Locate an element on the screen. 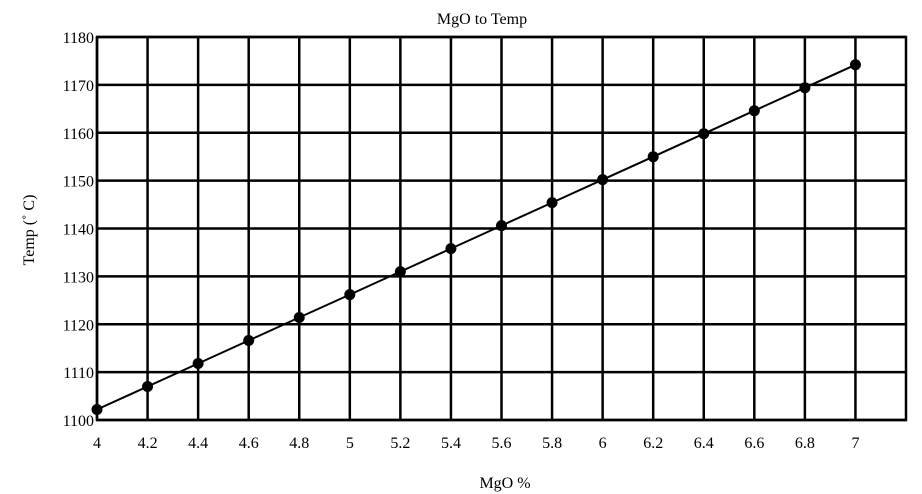 The width and height of the screenshot is (922, 494). x-tick-label: 4.2 is located at coordinates (148, 443).